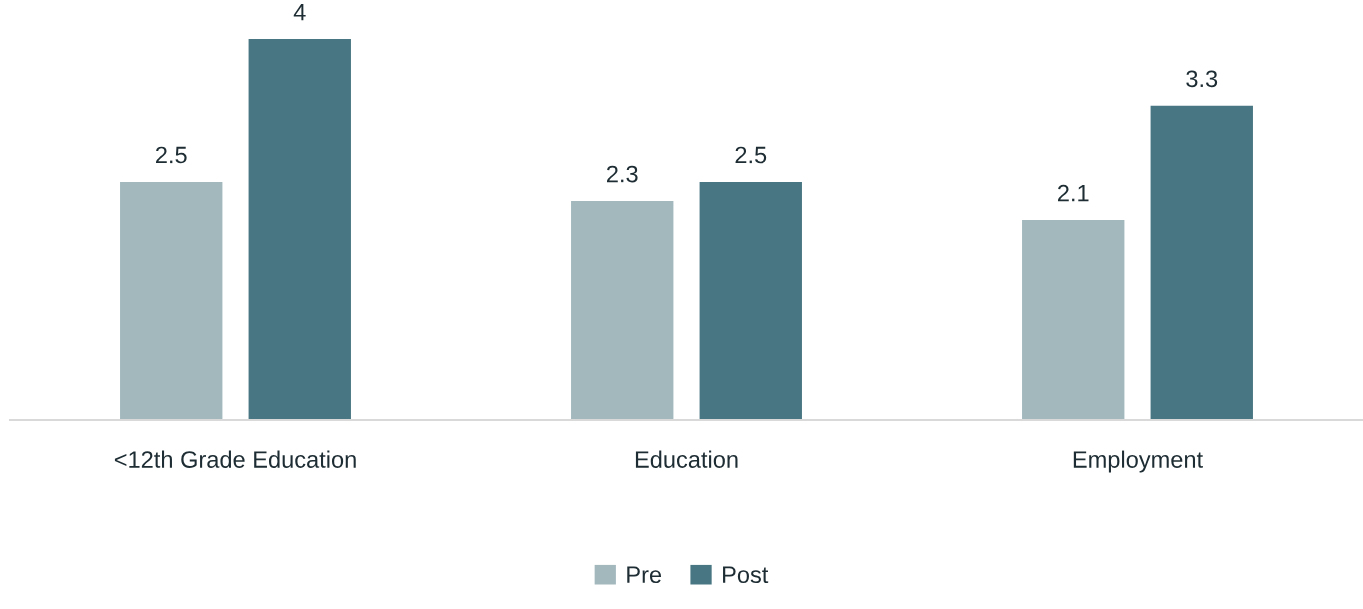 The height and width of the screenshot is (609, 1363). What do you see at coordinates (1202, 79) in the screenshot?
I see `data-label: 3.3` at bounding box center [1202, 79].